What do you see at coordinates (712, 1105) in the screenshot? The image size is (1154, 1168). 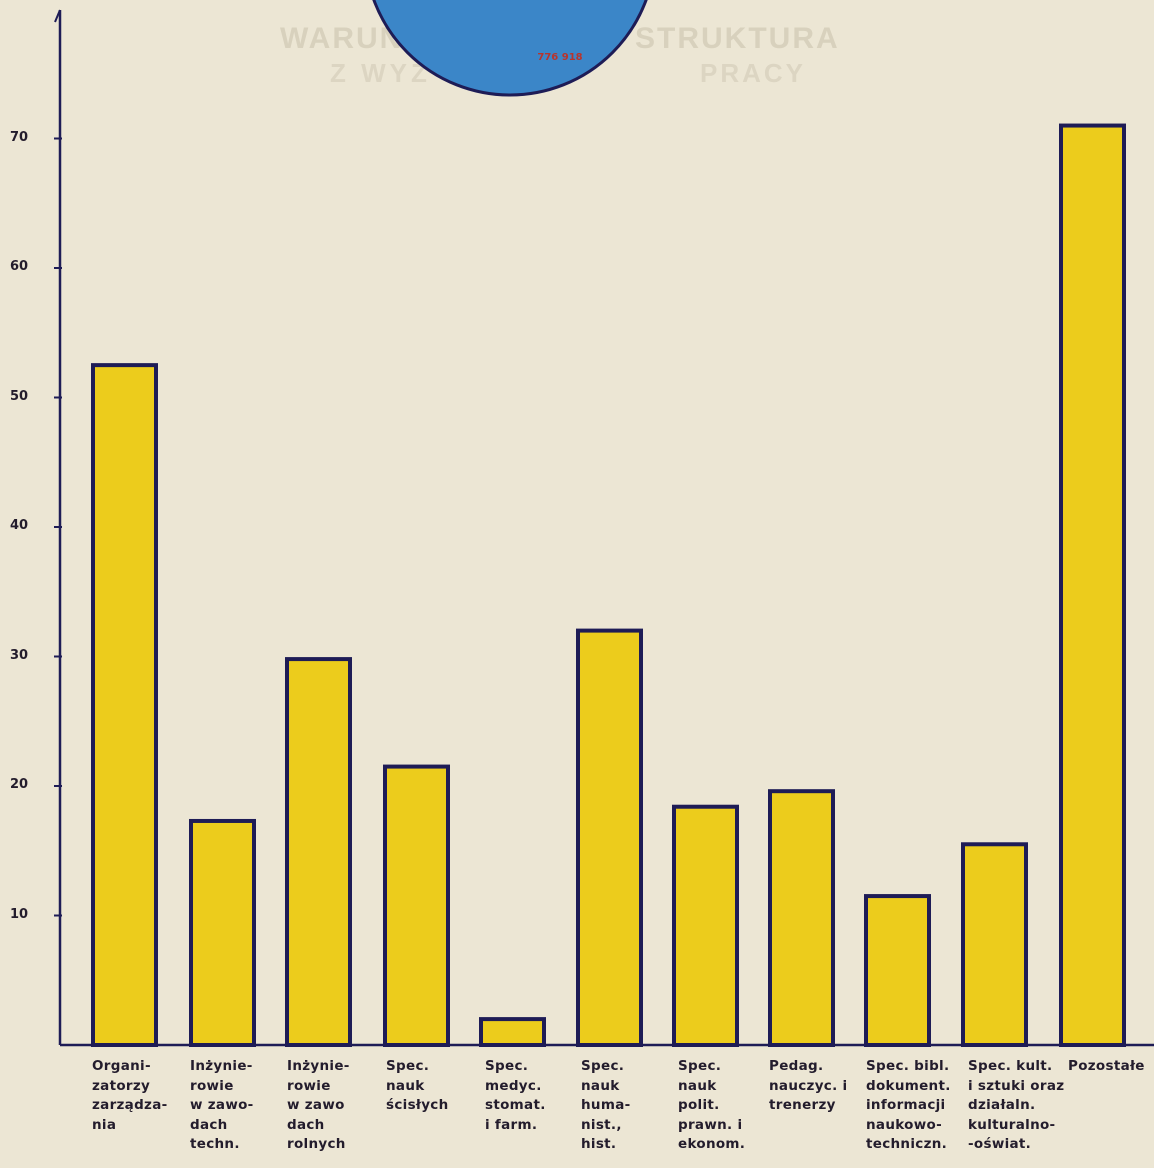 I see `x-category-label: Spec. nauk polit. prawn. i ekonom.` at bounding box center [712, 1105].